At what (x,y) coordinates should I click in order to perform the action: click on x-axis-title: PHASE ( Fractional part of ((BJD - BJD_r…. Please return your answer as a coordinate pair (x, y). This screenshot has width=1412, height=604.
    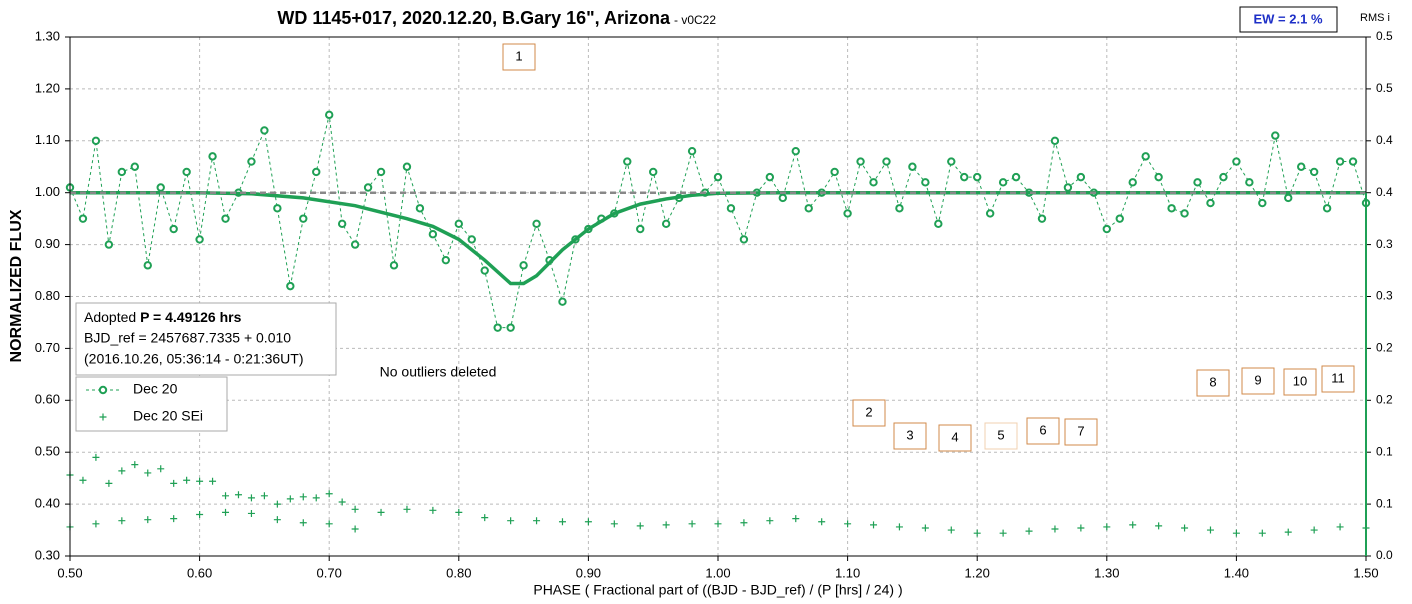
    Looking at the image, I should click on (717, 590).